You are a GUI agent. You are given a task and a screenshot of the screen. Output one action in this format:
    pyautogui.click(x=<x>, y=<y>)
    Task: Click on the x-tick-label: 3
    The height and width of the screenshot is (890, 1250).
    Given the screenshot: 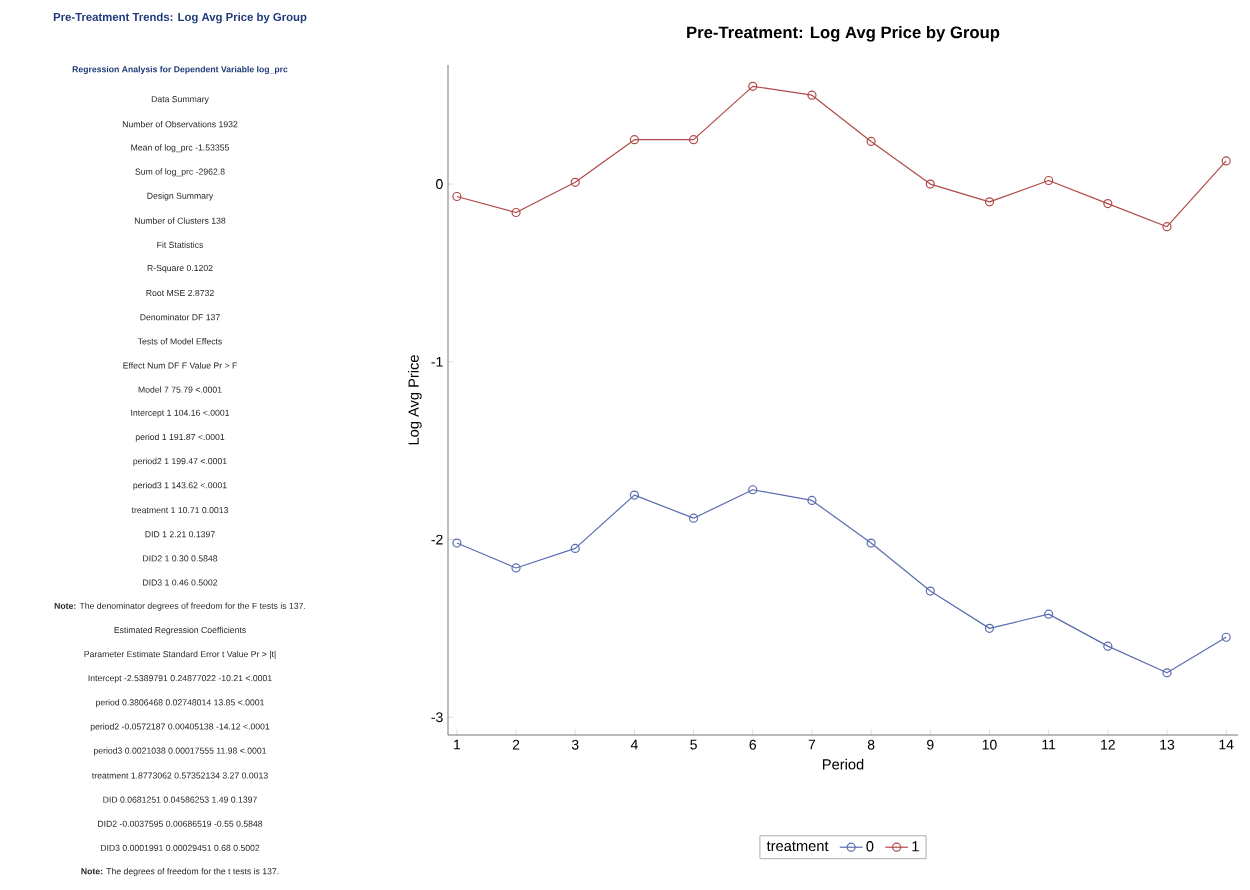 What is the action you would take?
    pyautogui.click(x=575, y=744)
    